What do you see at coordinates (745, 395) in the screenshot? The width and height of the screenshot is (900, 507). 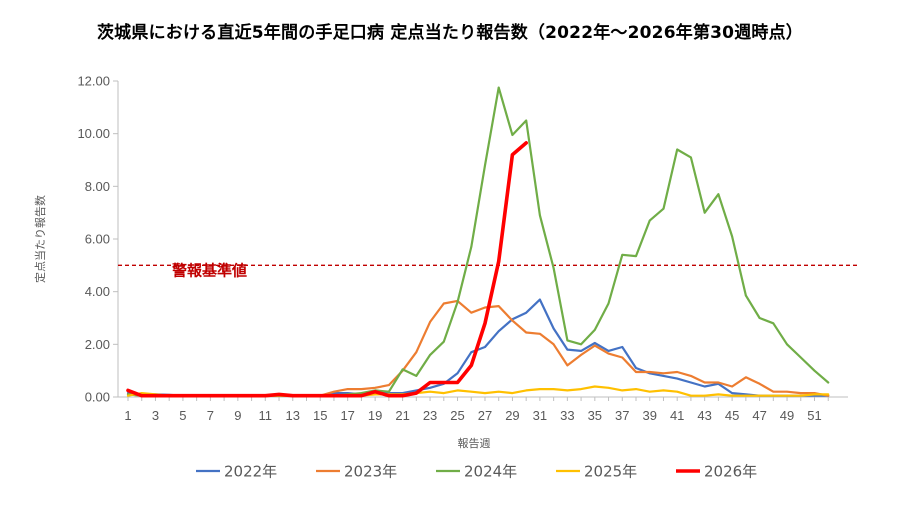 I see `data-point-s4-w46` at bounding box center [745, 395].